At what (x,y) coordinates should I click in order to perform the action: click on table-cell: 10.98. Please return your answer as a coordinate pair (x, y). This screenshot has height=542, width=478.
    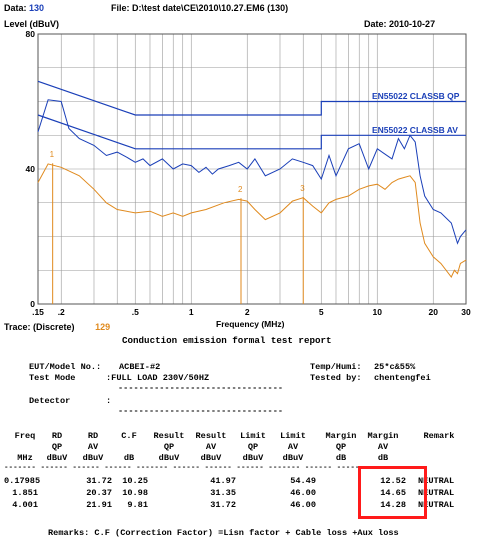
    Looking at the image, I should click on (135, 493).